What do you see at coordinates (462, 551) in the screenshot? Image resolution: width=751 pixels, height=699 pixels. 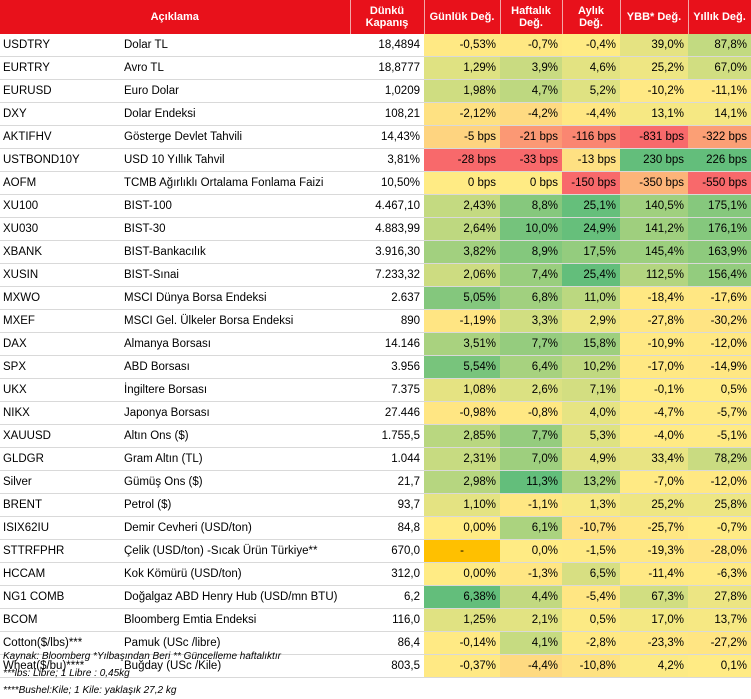 I see `row-daily-change: -` at bounding box center [462, 551].